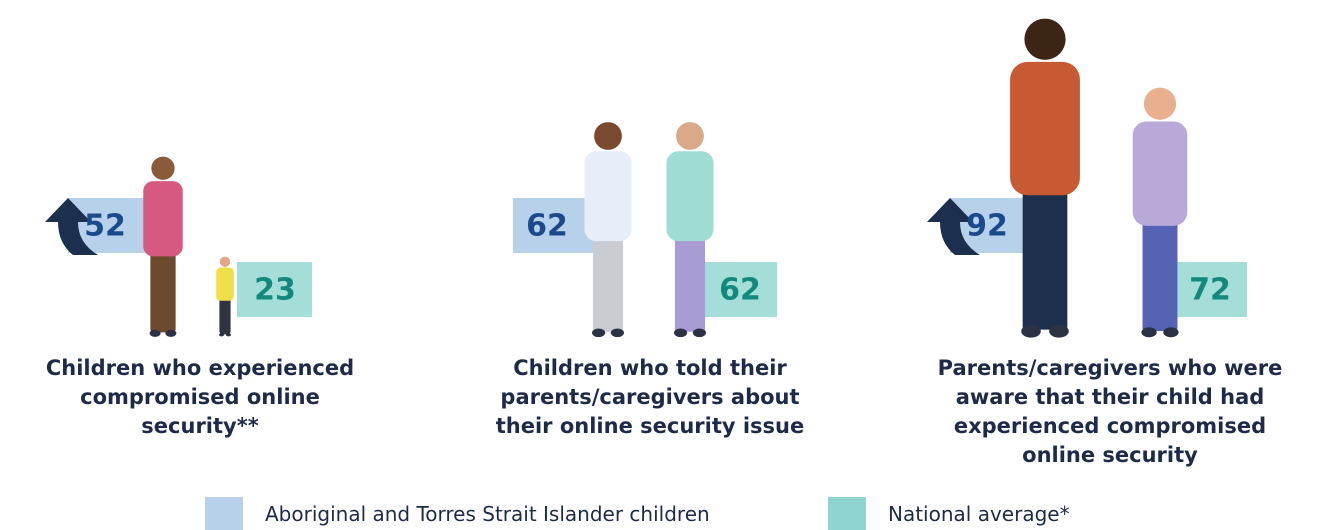 This screenshot has height=530, width=1332. What do you see at coordinates (987, 226) in the screenshot?
I see `value-label: 92` at bounding box center [987, 226].